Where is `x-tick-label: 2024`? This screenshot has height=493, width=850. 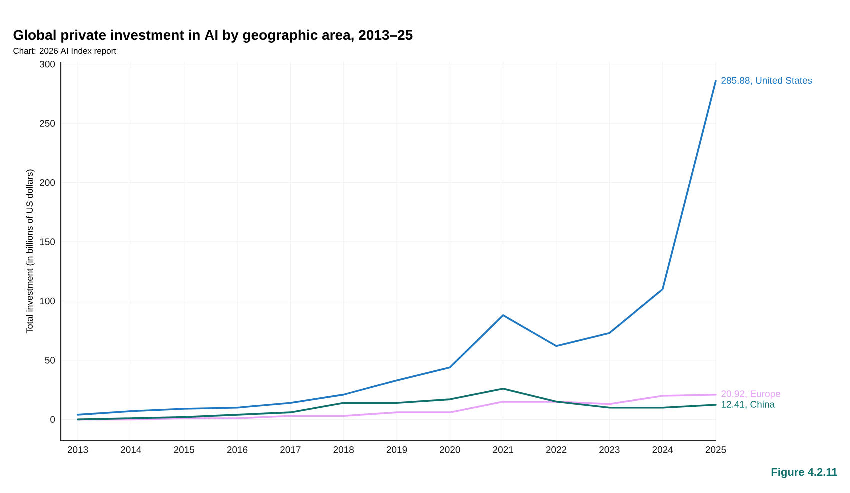 x-tick-label: 2024 is located at coordinates (663, 450).